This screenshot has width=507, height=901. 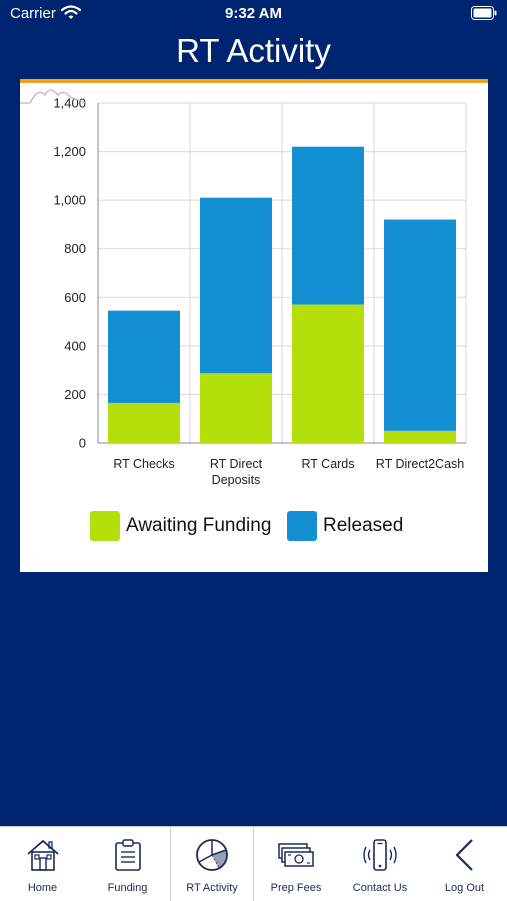 What do you see at coordinates (484, 13) in the screenshot?
I see `battery-icon` at bounding box center [484, 13].